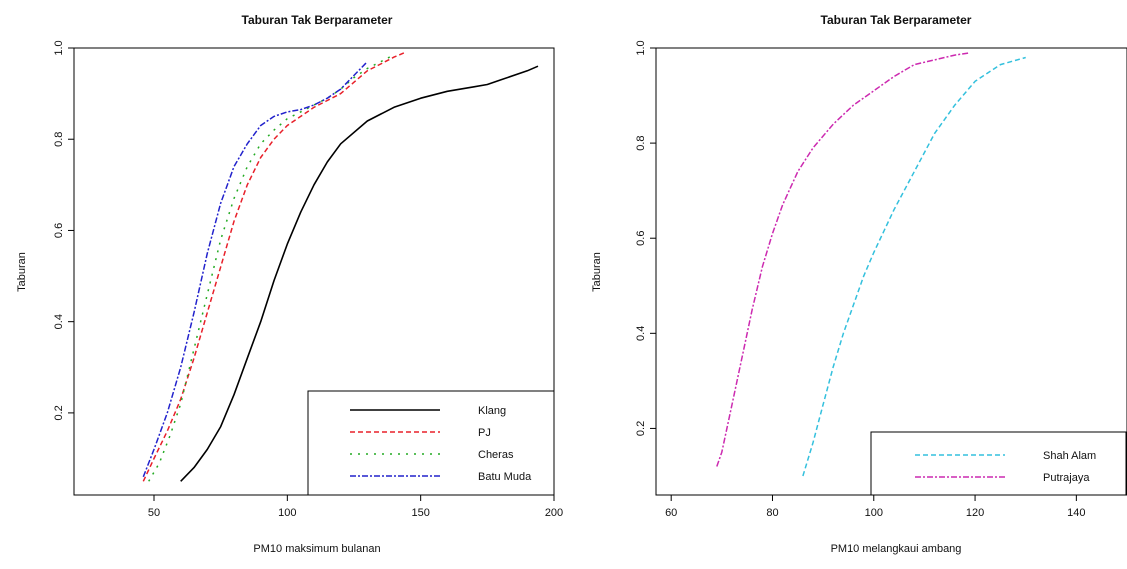 This screenshot has height=569, width=1127. Describe the element at coordinates (59, 47) in the screenshot. I see `left-y-tick-label: 1.0` at that location.